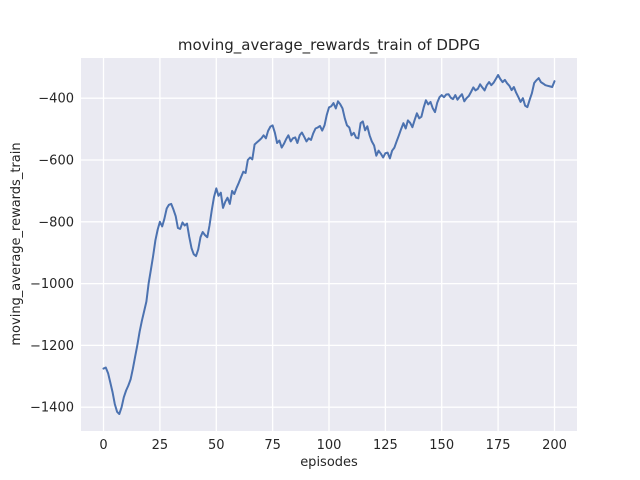 This screenshot has height=480, width=640. I want to click on y-tick-label: −1200, so click(52, 346).